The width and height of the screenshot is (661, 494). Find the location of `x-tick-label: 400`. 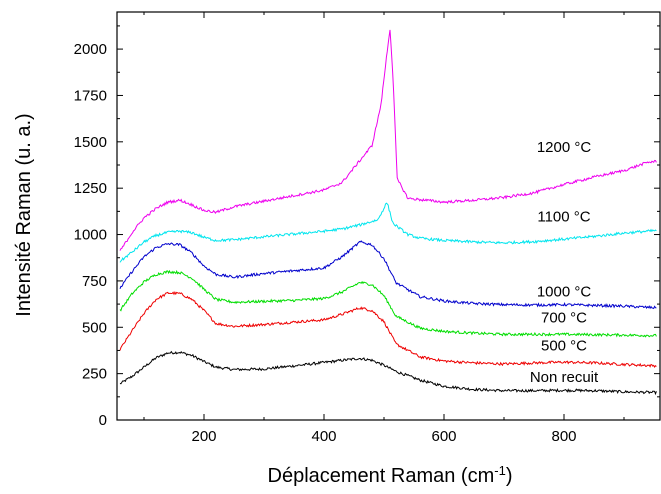

x-tick-label: 400 is located at coordinates (323, 436).